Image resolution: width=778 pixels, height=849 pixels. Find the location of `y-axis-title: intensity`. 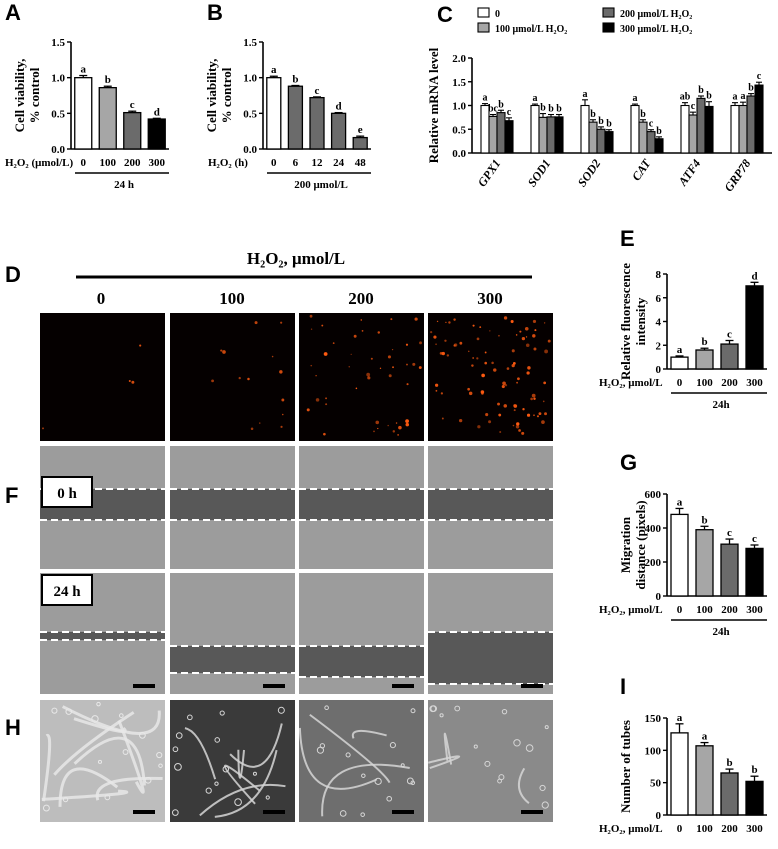

y-axis-title: intensity is located at coordinates (640, 321).